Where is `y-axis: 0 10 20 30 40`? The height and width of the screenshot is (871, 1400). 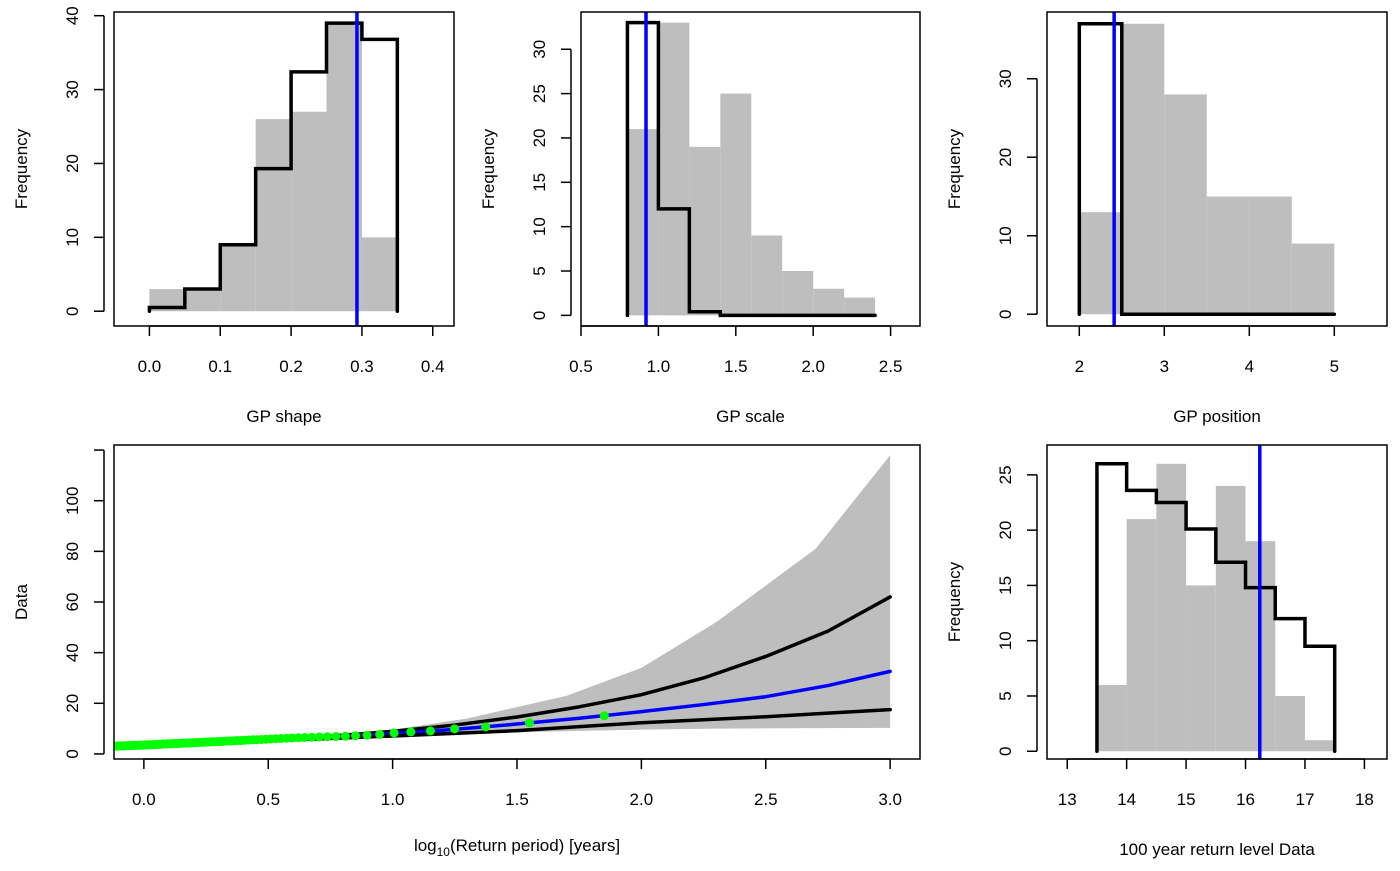
y-axis: 0 10 20 30 40 is located at coordinates (84, 161).